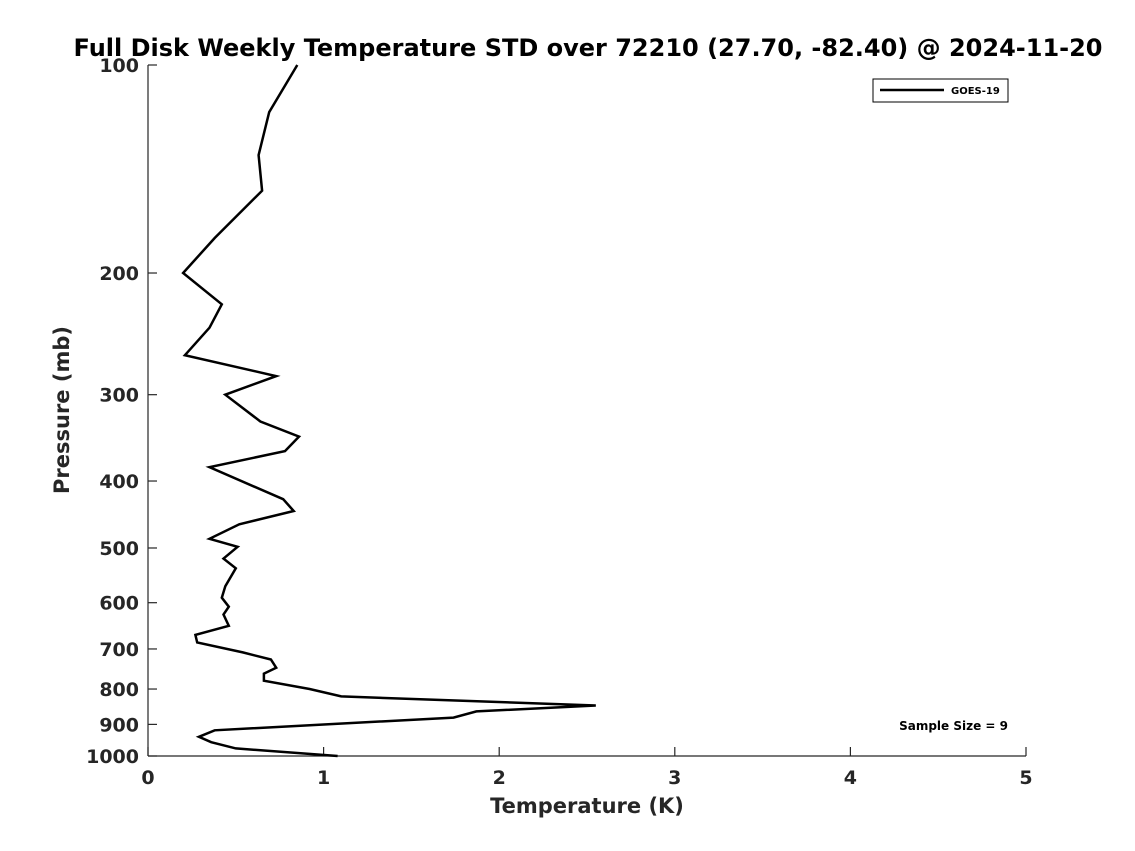 This screenshot has width=1135, height=851. What do you see at coordinates (674, 778) in the screenshot?
I see `x-tick-label: 3` at bounding box center [674, 778].